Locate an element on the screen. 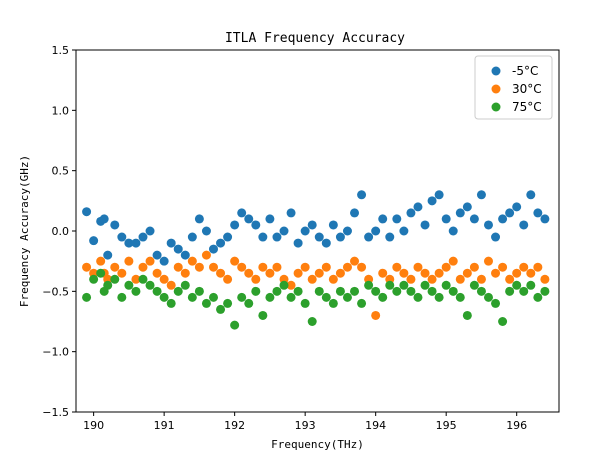  x-tick-label: 195 is located at coordinates (446, 425).